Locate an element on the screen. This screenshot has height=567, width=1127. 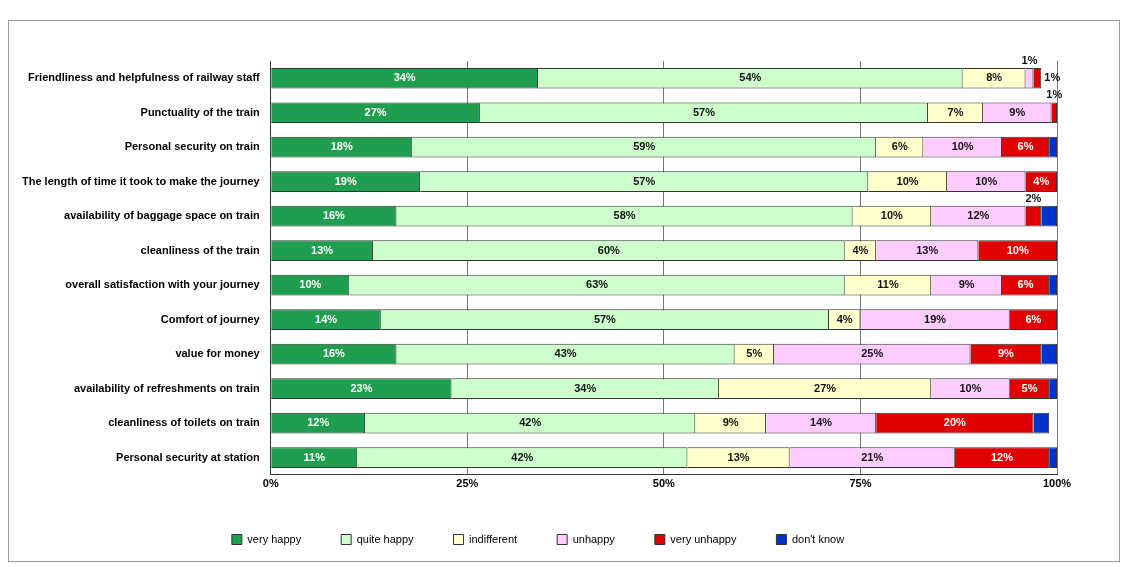
data-label: 58% is located at coordinates (624, 215).